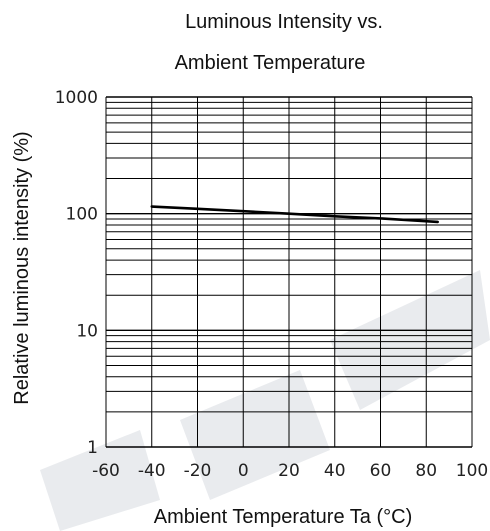  I want to click on chart-title-line-1: Luminous Intensity vs., so click(284, 22).